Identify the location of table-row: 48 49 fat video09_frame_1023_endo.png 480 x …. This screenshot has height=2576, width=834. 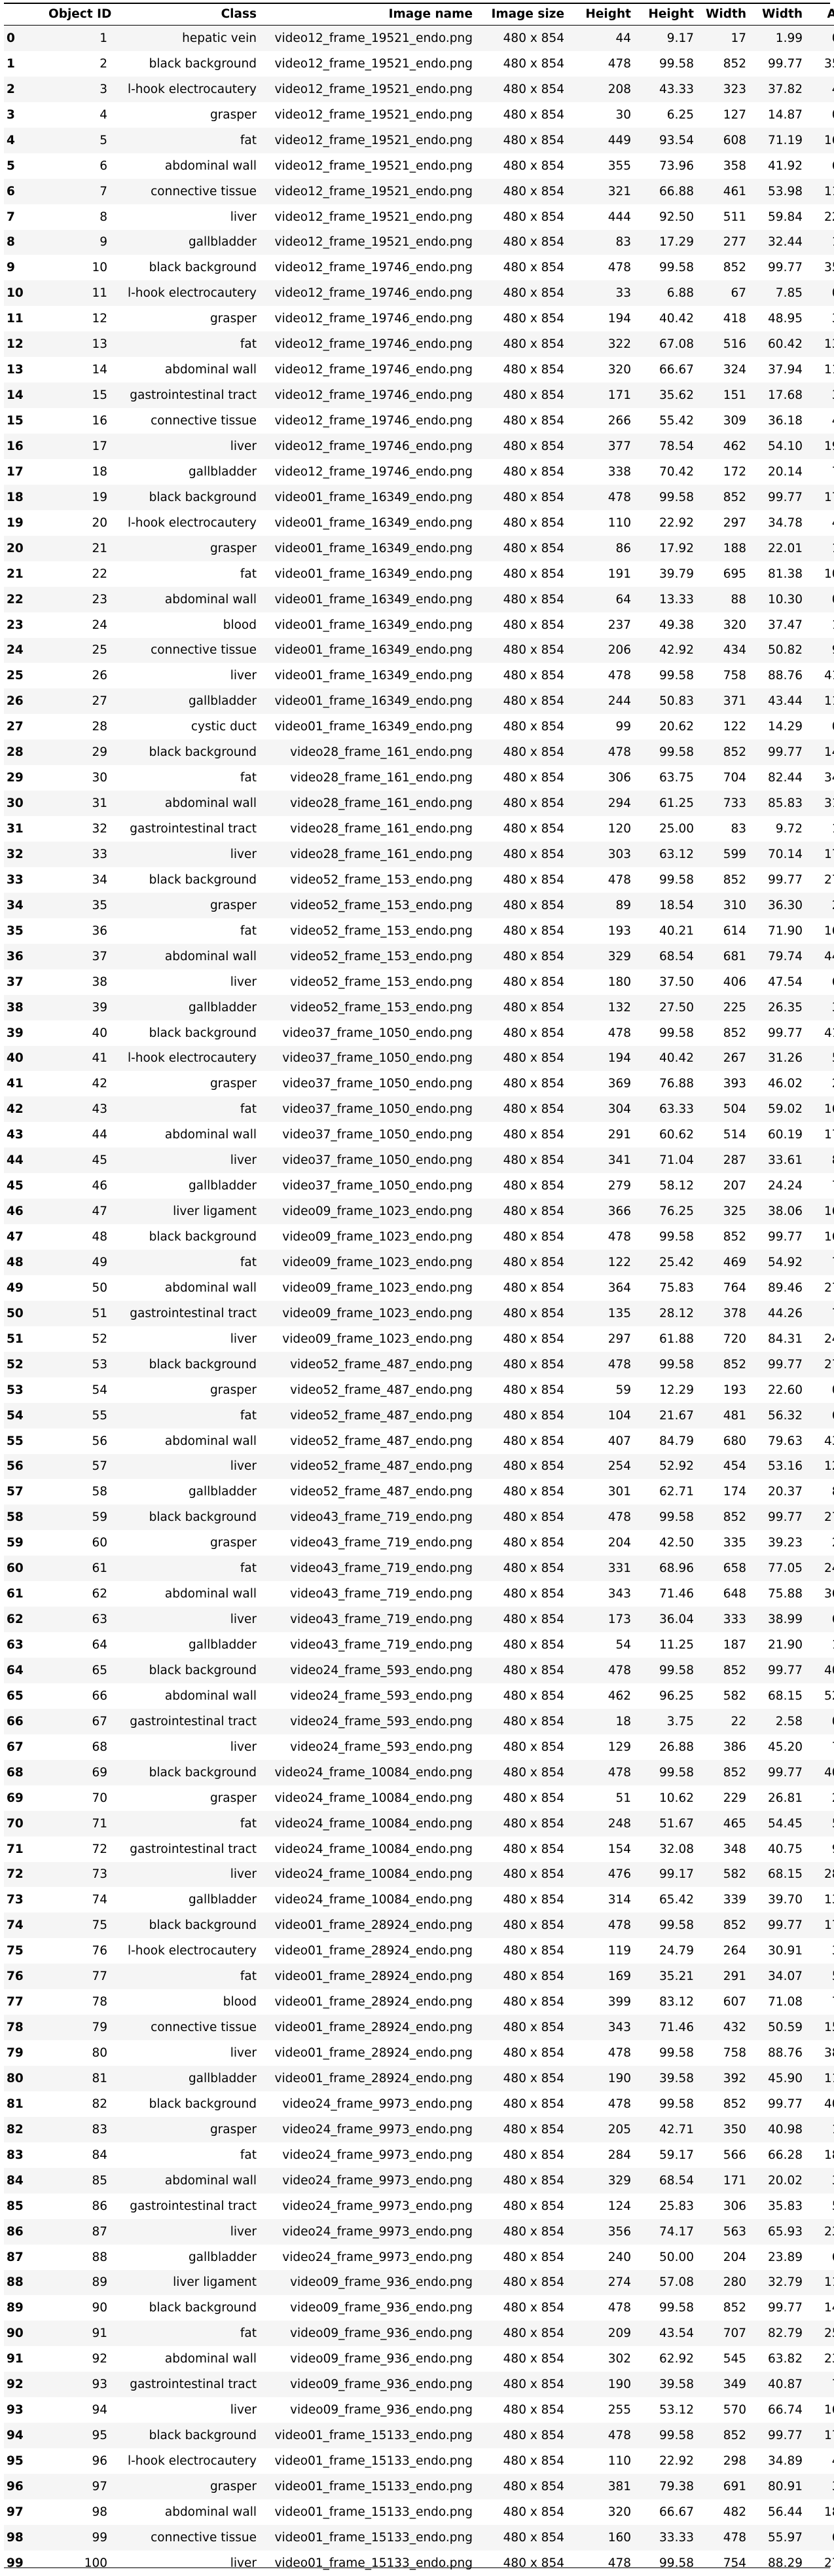
(419, 1262).